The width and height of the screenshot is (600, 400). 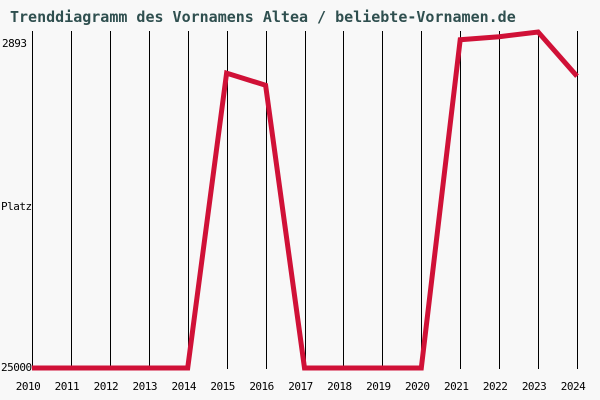 I want to click on x-tick-2013: 2013, so click(x=145, y=386).